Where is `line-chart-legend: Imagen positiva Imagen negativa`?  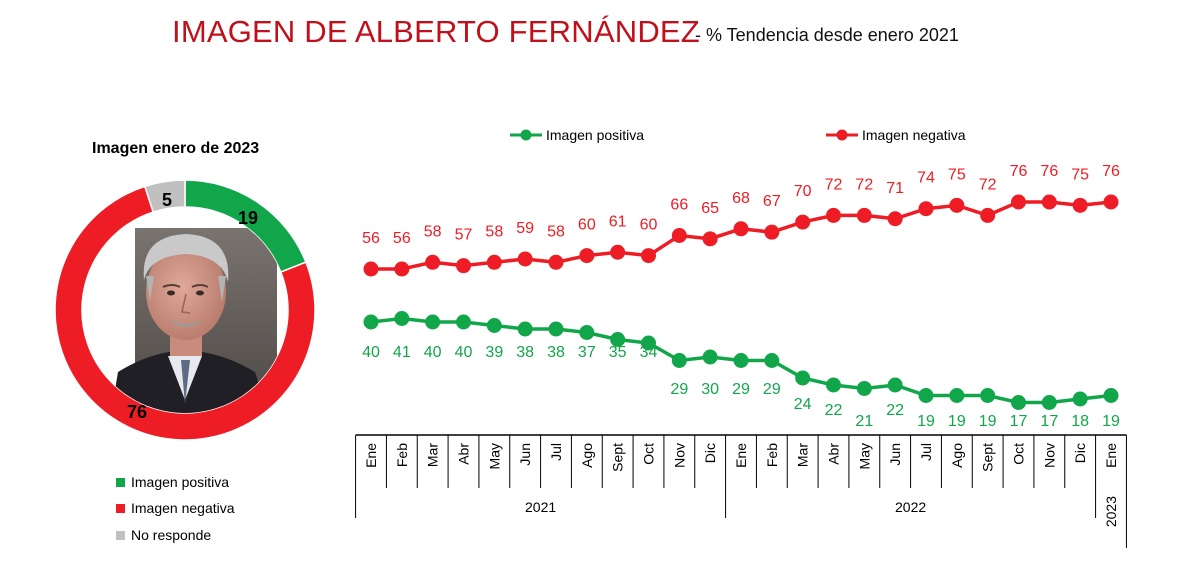
line-chart-legend: Imagen positiva Imagen negativa is located at coordinates (738, 135).